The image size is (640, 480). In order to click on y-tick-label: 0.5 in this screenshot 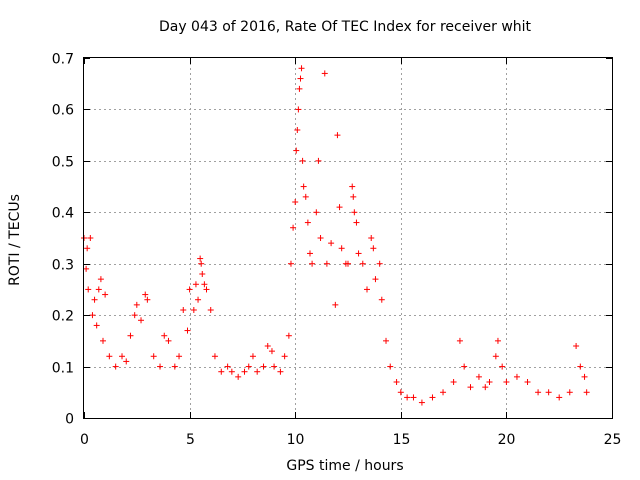, I will do `click(63, 163)`.